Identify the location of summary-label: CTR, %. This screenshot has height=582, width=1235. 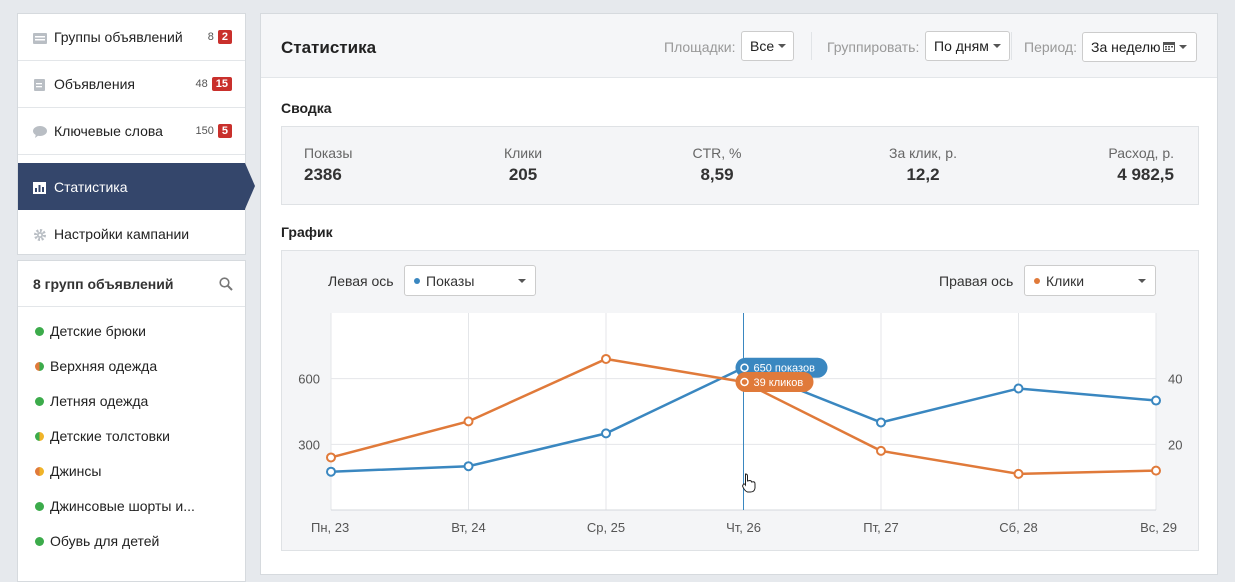
(717, 153).